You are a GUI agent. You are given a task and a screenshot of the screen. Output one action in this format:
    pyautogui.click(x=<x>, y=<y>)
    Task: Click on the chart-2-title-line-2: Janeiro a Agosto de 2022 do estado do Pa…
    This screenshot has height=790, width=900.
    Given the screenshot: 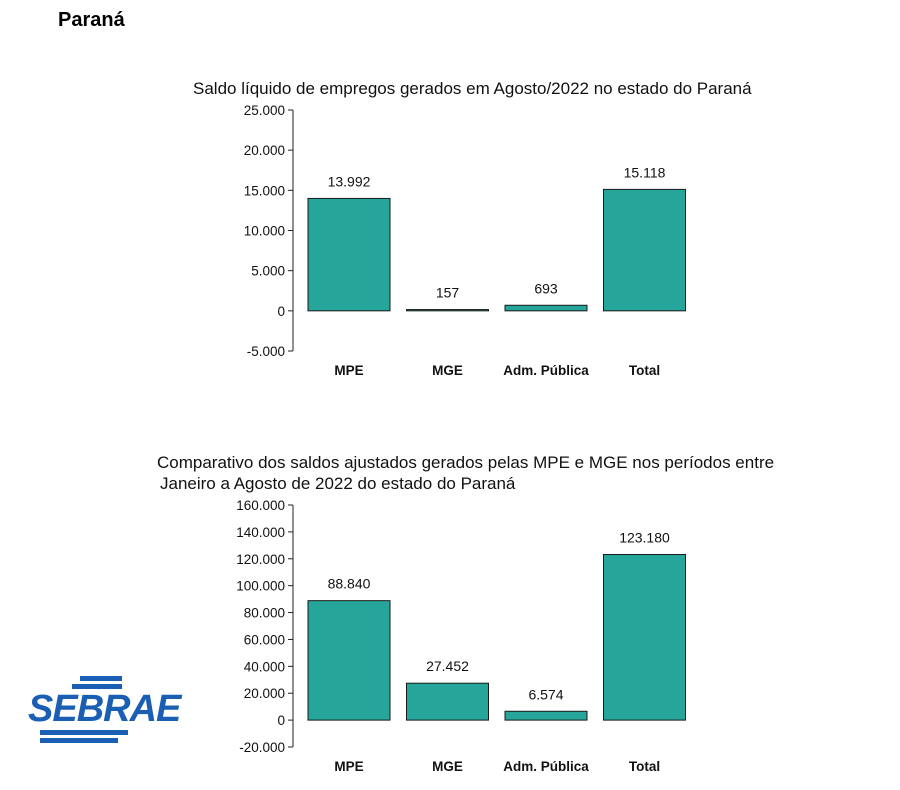 What is the action you would take?
    pyautogui.click(x=338, y=483)
    